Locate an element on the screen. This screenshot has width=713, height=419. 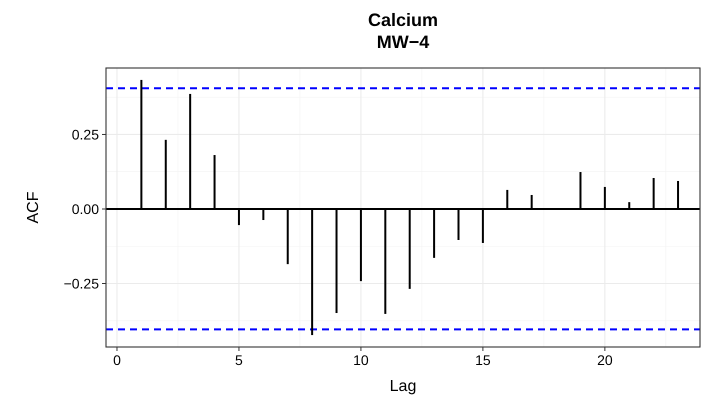
x-axis-title: Lag is located at coordinates (403, 386).